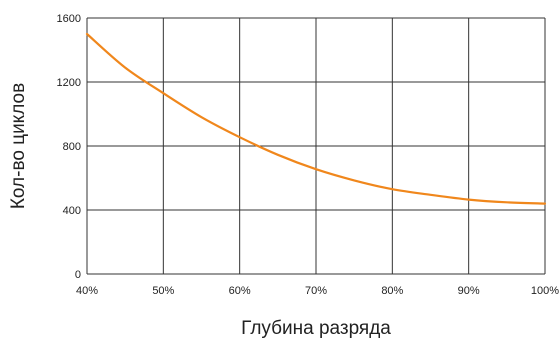 Image resolution: width=560 pixels, height=347 pixels. I want to click on y-axis-title: Кол-во циклов, so click(18, 146).